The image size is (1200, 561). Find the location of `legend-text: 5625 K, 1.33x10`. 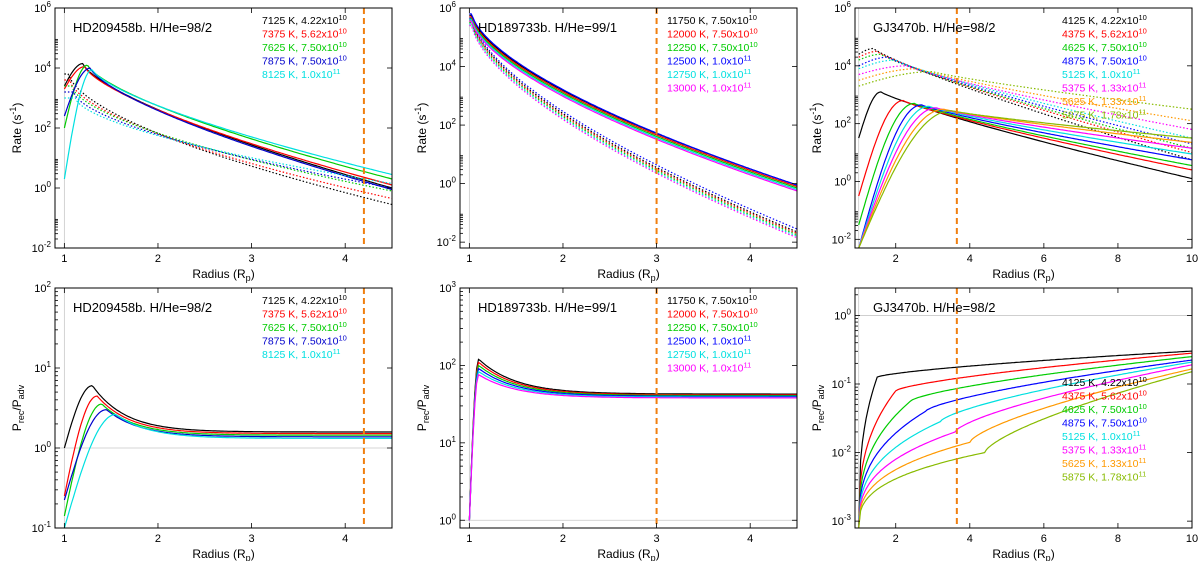

legend-text: 5625 K, 1.33x10 is located at coordinates (1100, 102).